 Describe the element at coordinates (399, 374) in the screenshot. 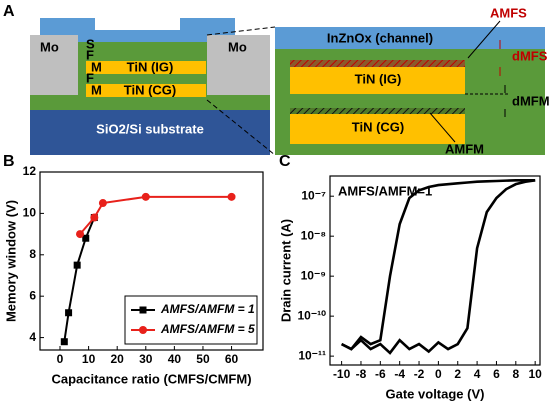

I see `x-tick-label: -4` at that location.